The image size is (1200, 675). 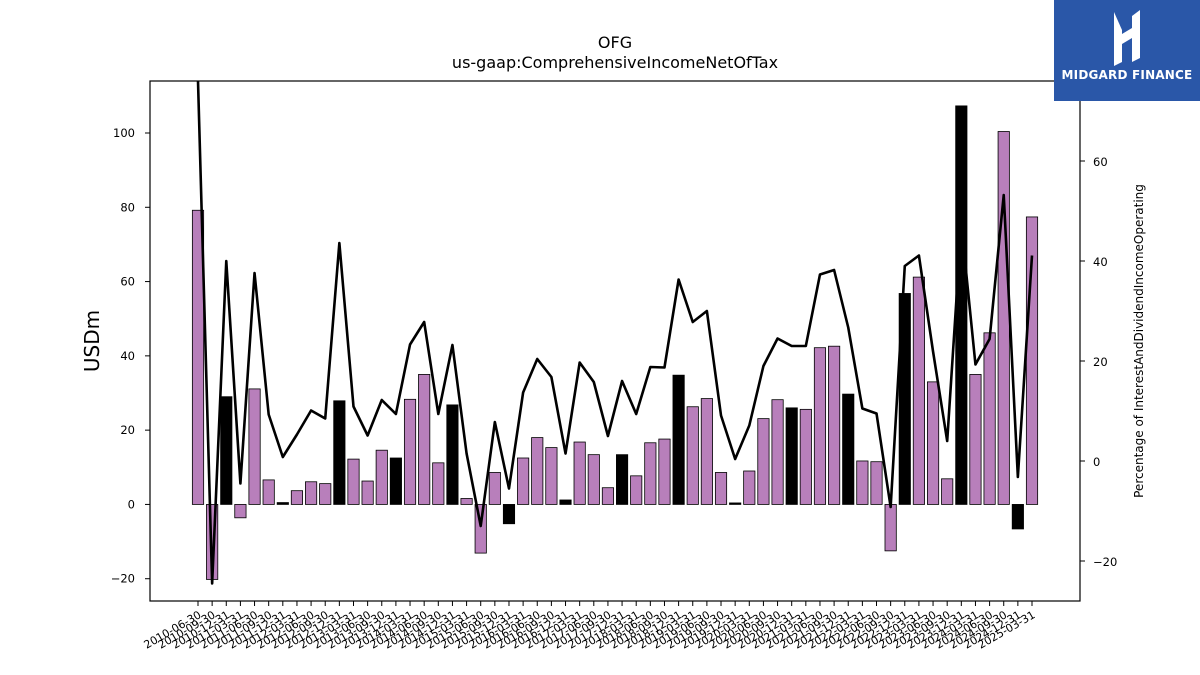 I want to click on y-tick-label: 20, so click(x=127, y=430).